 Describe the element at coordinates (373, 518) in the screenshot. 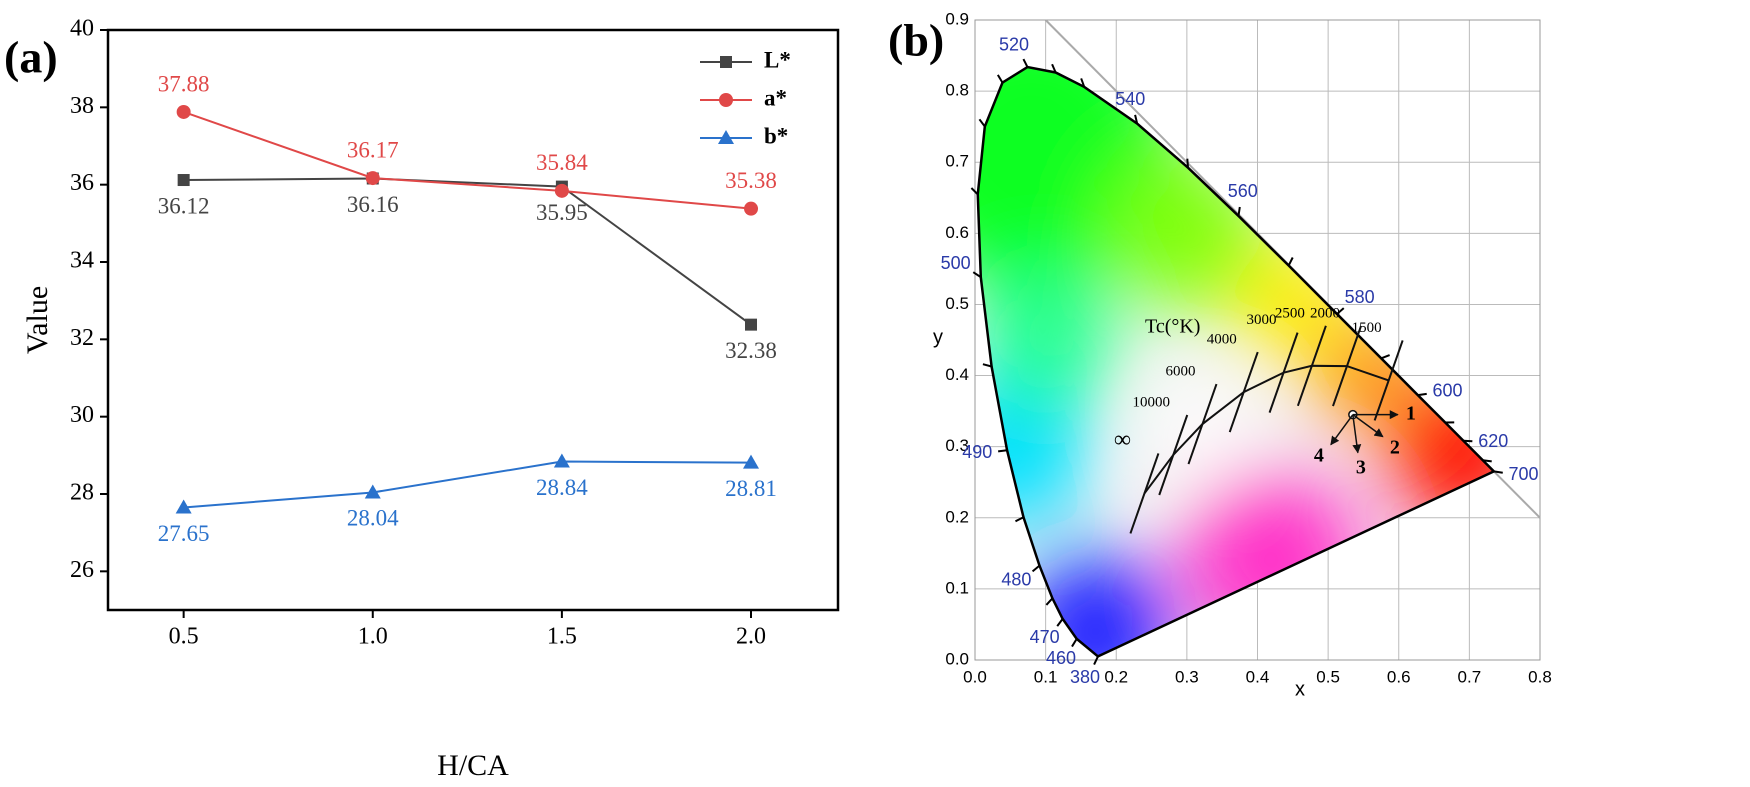

I see `value-label: 28.04` at that location.